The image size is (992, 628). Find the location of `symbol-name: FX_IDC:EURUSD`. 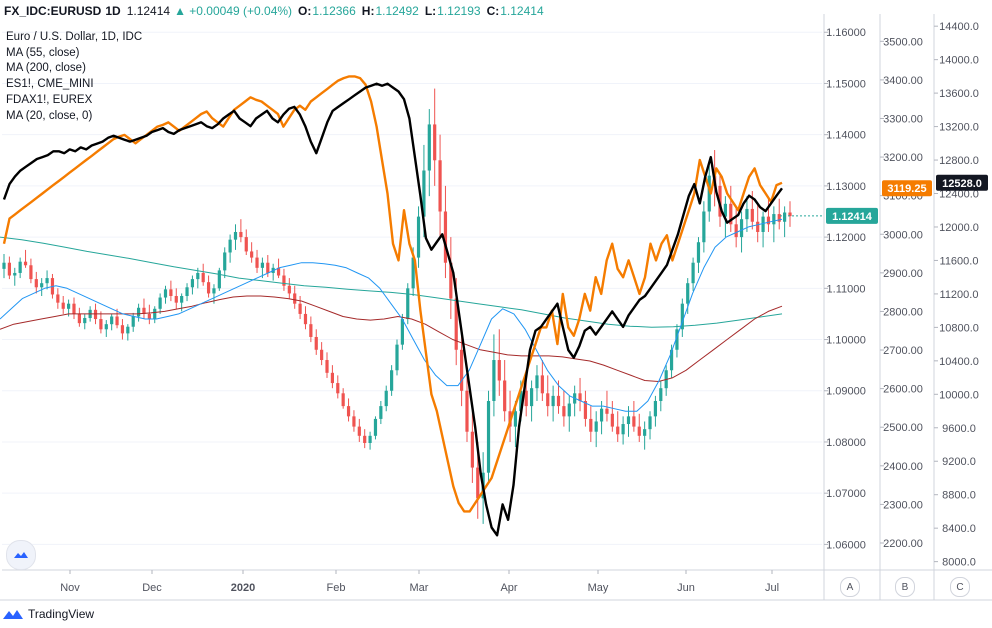

symbol-name: FX_IDC:EURUSD is located at coordinates (53, 11).